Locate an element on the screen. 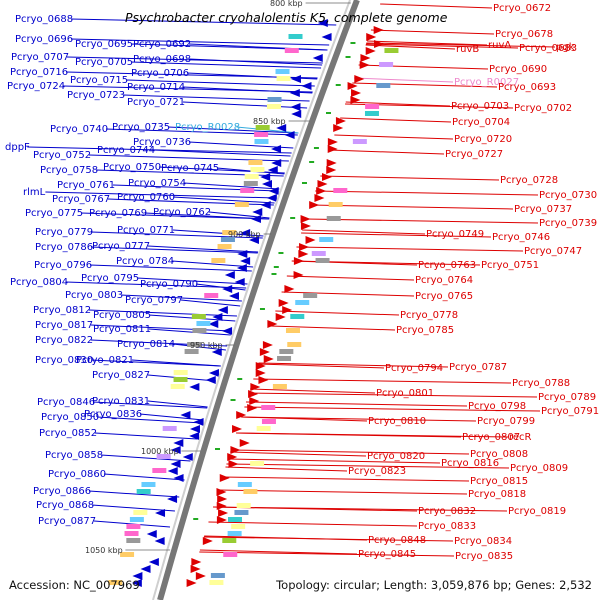 This screenshot has width=600, height=600. gene-label-pcryo-0779: Pcryo_0779 is located at coordinates (64, 232).